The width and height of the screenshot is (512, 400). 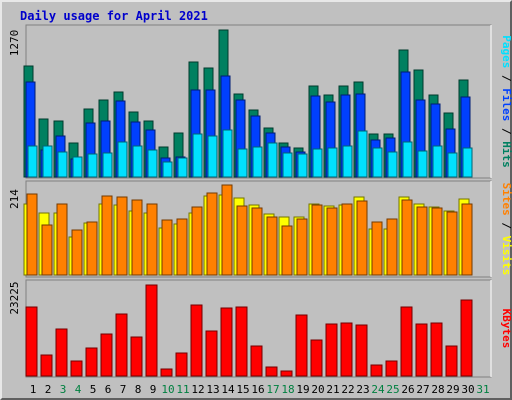 I want to click on day-label-5: 5, so click(x=93, y=389).